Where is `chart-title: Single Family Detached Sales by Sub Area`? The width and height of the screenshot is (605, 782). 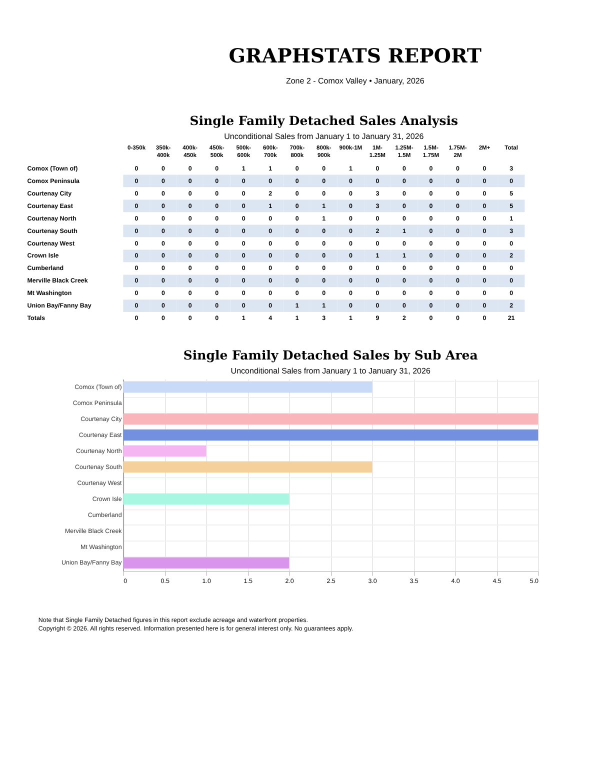 chart-title: Single Family Detached Sales by Sub Area is located at coordinates (330, 354).